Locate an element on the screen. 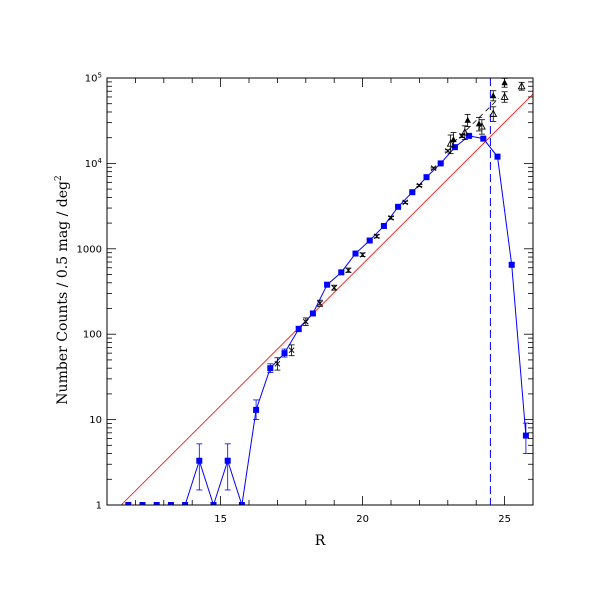 The height and width of the screenshot is (611, 611). x-tick-label: 20 is located at coordinates (362, 519).